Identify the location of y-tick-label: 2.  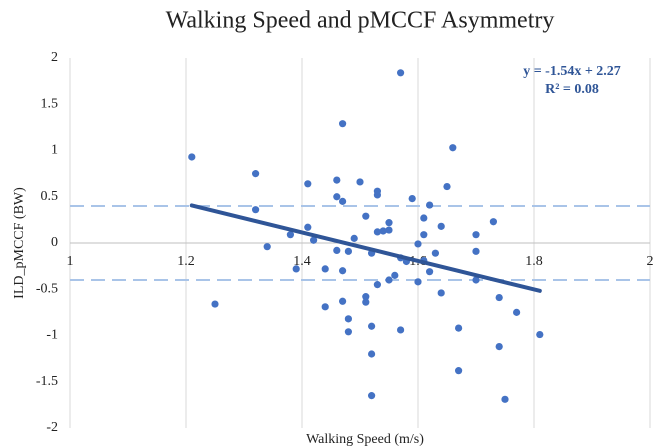
(54, 57).